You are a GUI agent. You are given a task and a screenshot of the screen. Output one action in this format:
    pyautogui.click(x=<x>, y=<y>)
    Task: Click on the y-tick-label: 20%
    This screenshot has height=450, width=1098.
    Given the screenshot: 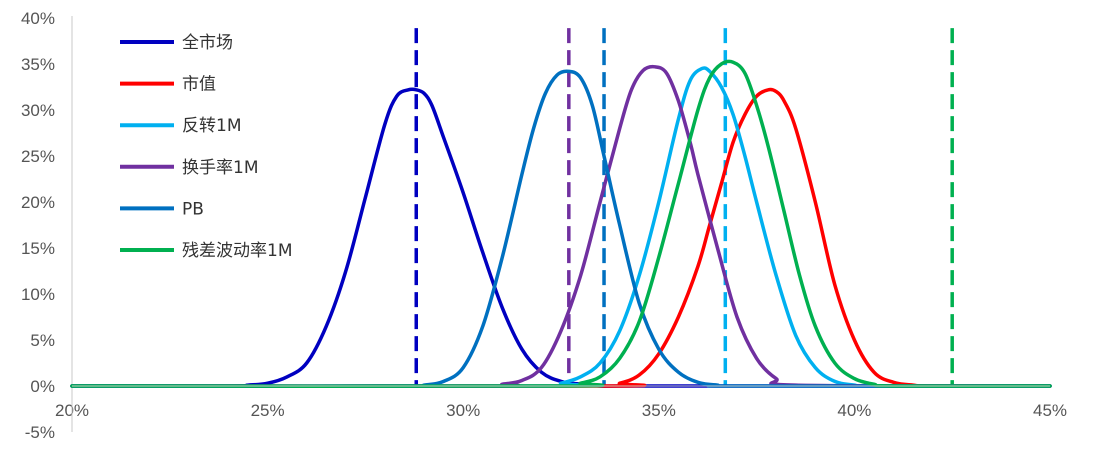 What is the action you would take?
    pyautogui.click(x=38, y=202)
    